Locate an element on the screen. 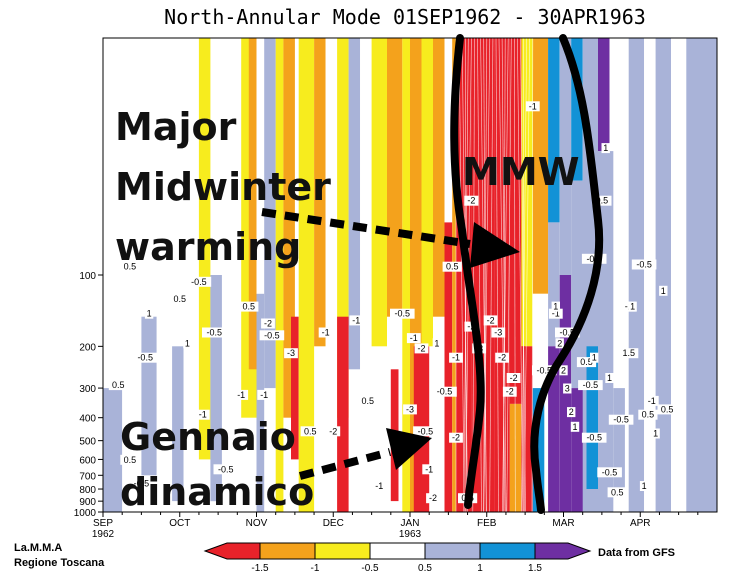 The height and width of the screenshot is (580, 751). legend-label: 1 is located at coordinates (480, 568).